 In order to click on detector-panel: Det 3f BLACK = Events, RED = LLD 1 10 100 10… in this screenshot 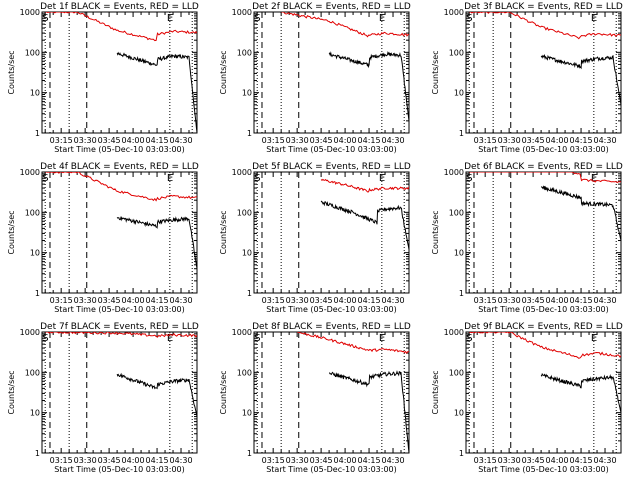, I will do `click(527, 78)`.